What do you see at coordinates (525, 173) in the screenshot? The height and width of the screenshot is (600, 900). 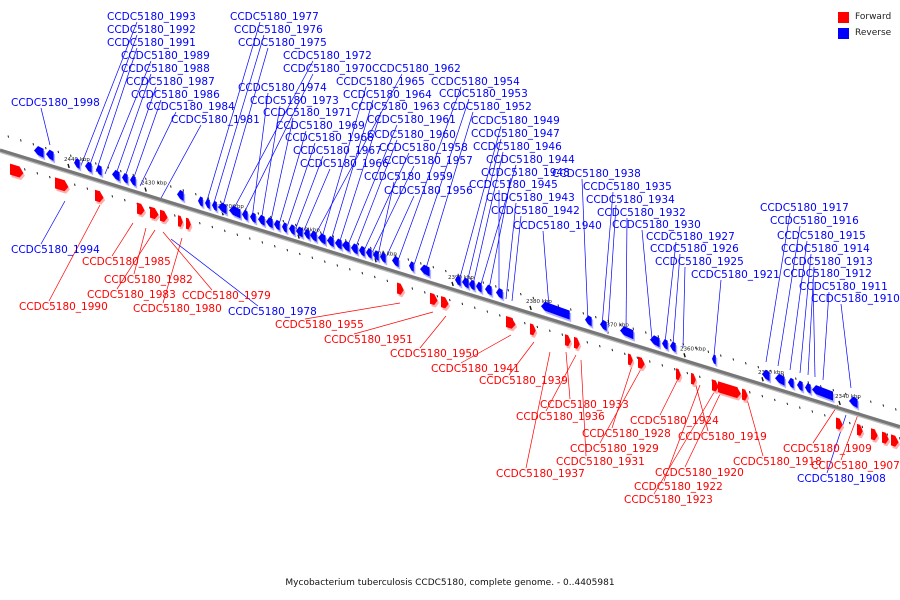 I see `reverse-gene-label: CCDC5180_1948` at bounding box center [525, 173].